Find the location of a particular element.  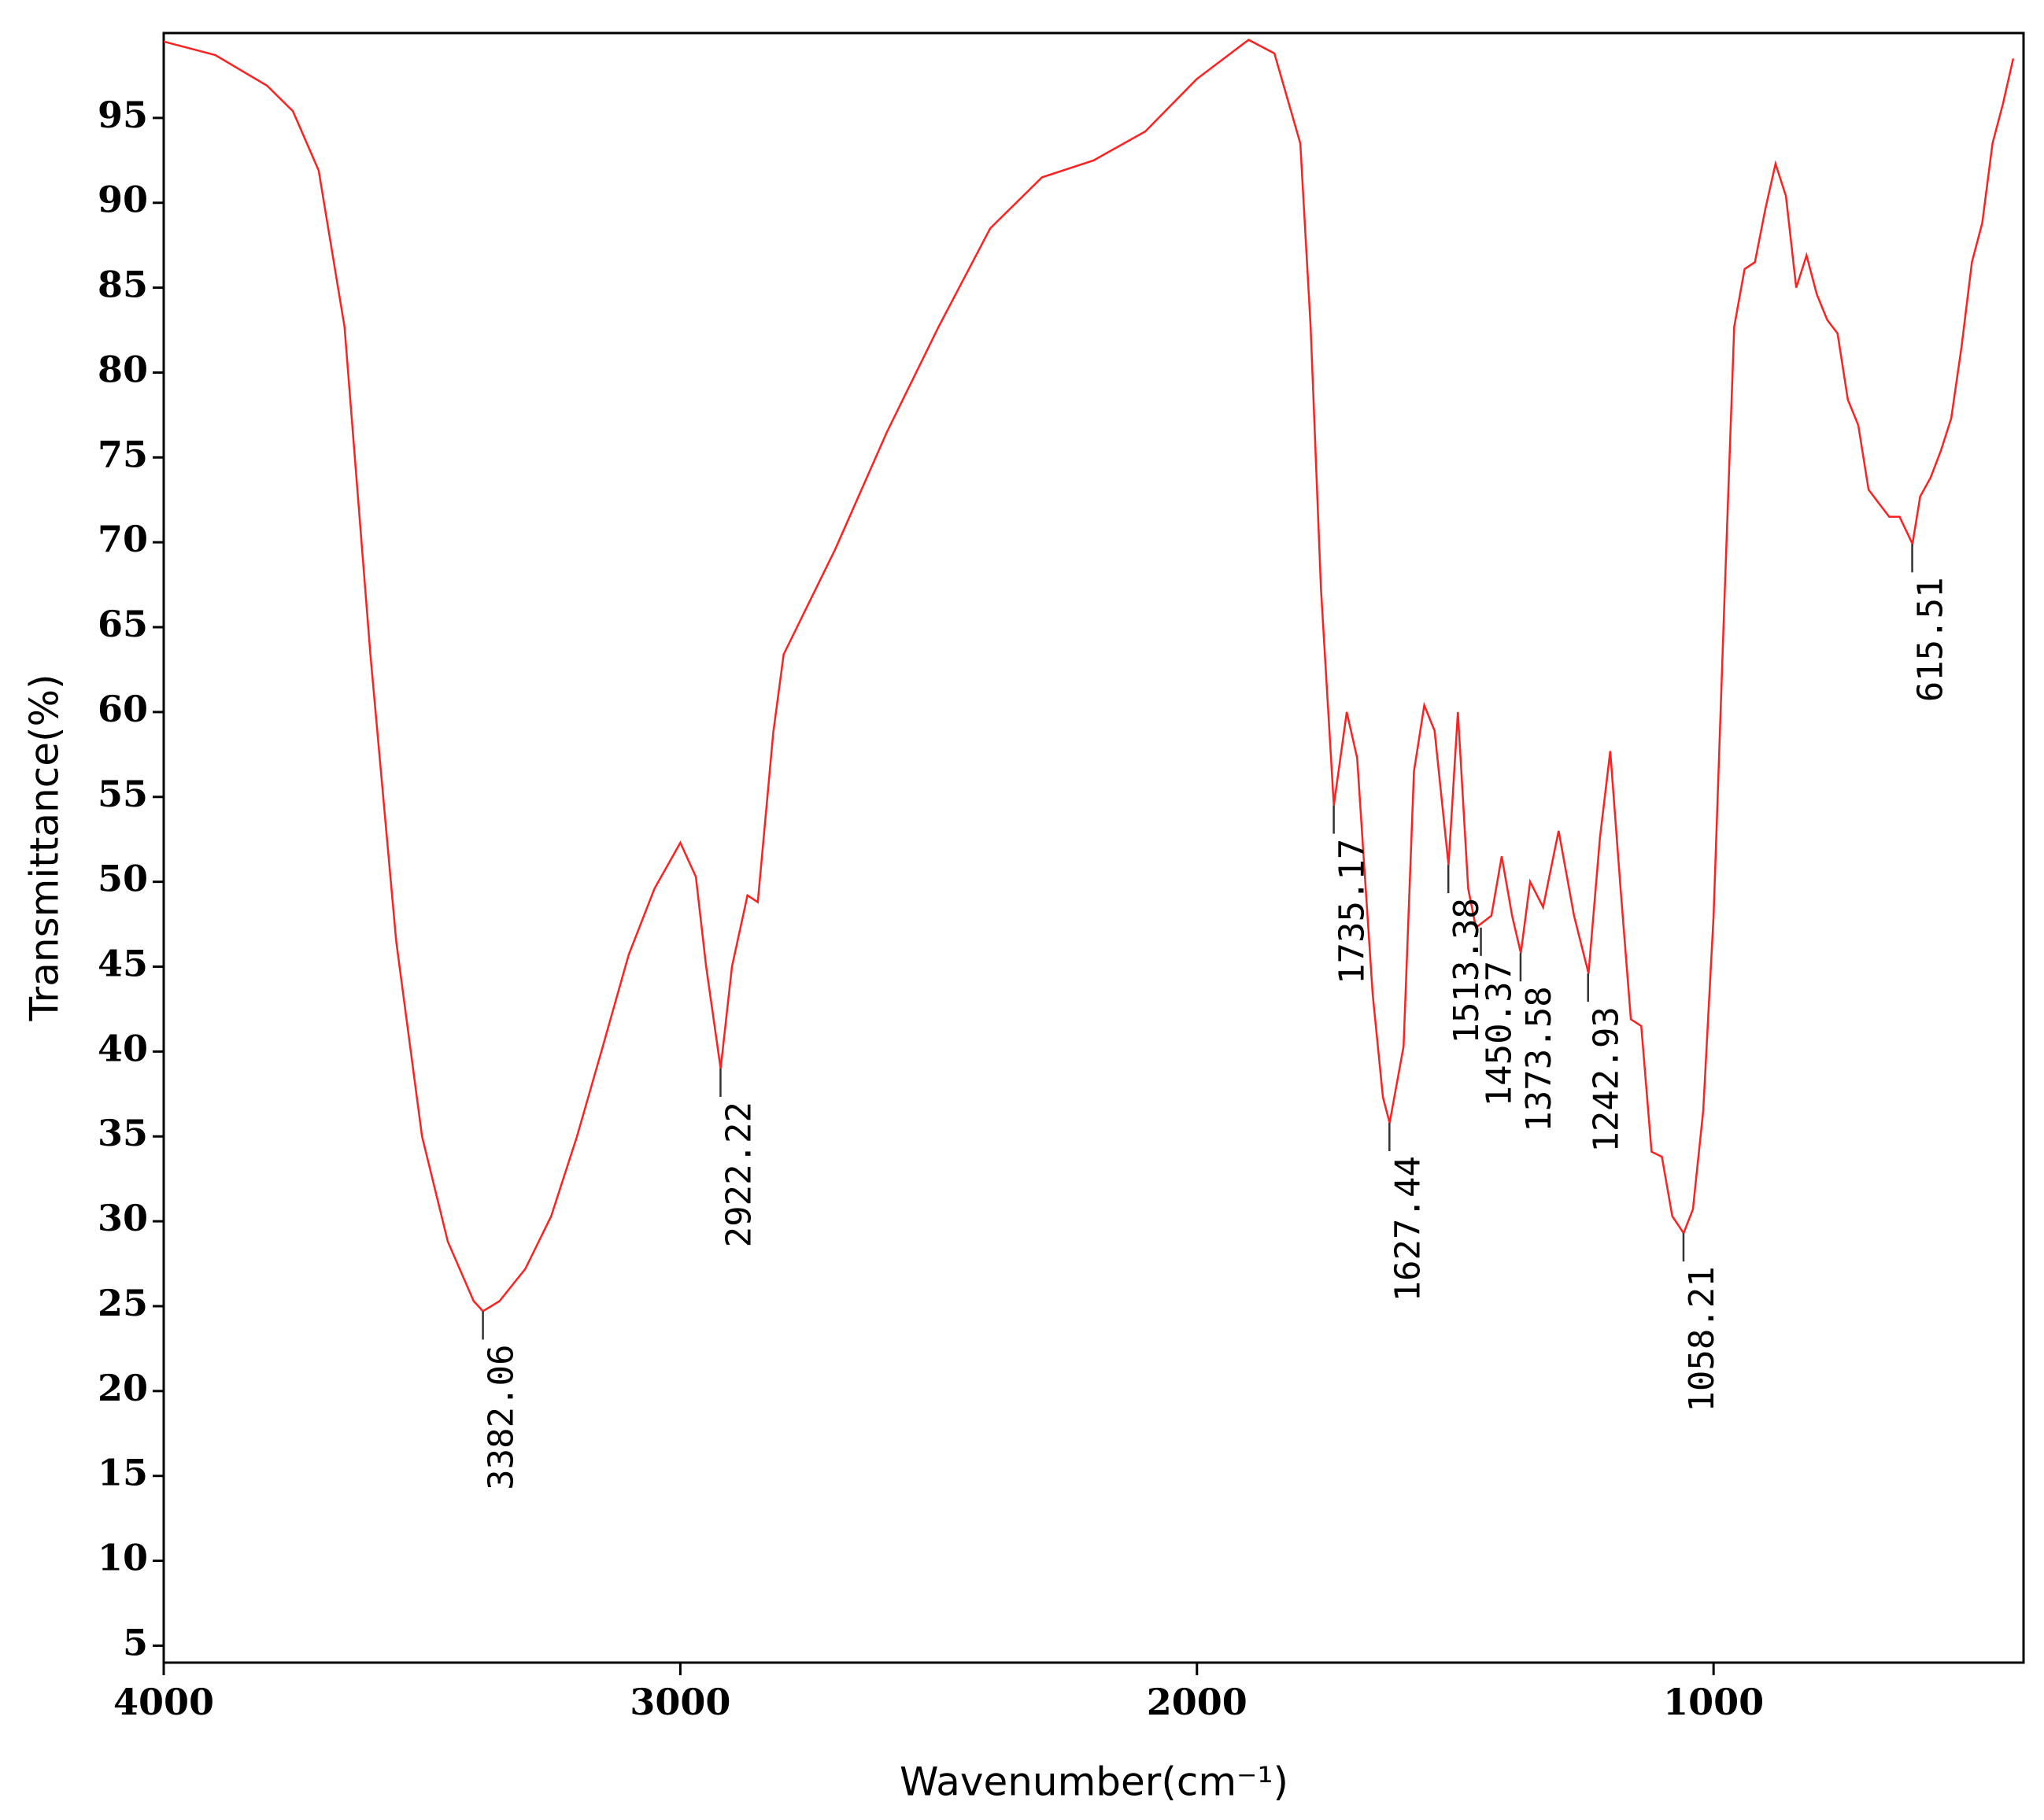

y-tick-label: 50 is located at coordinates (123, 879).